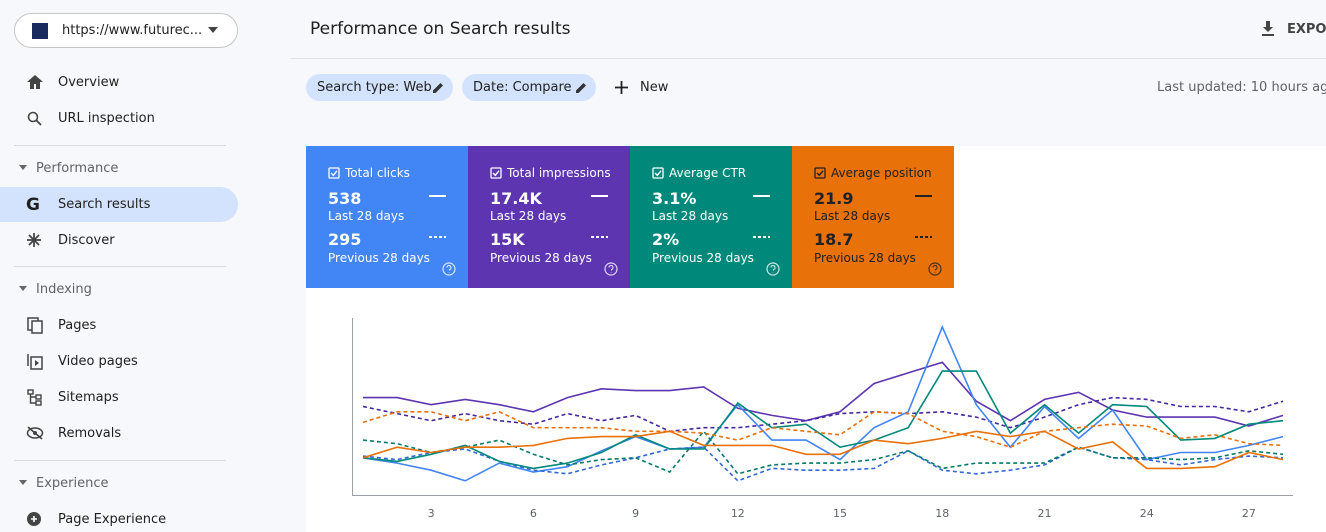 The height and width of the screenshot is (532, 1326). I want to click on x-tick-label: 24, so click(1147, 513).